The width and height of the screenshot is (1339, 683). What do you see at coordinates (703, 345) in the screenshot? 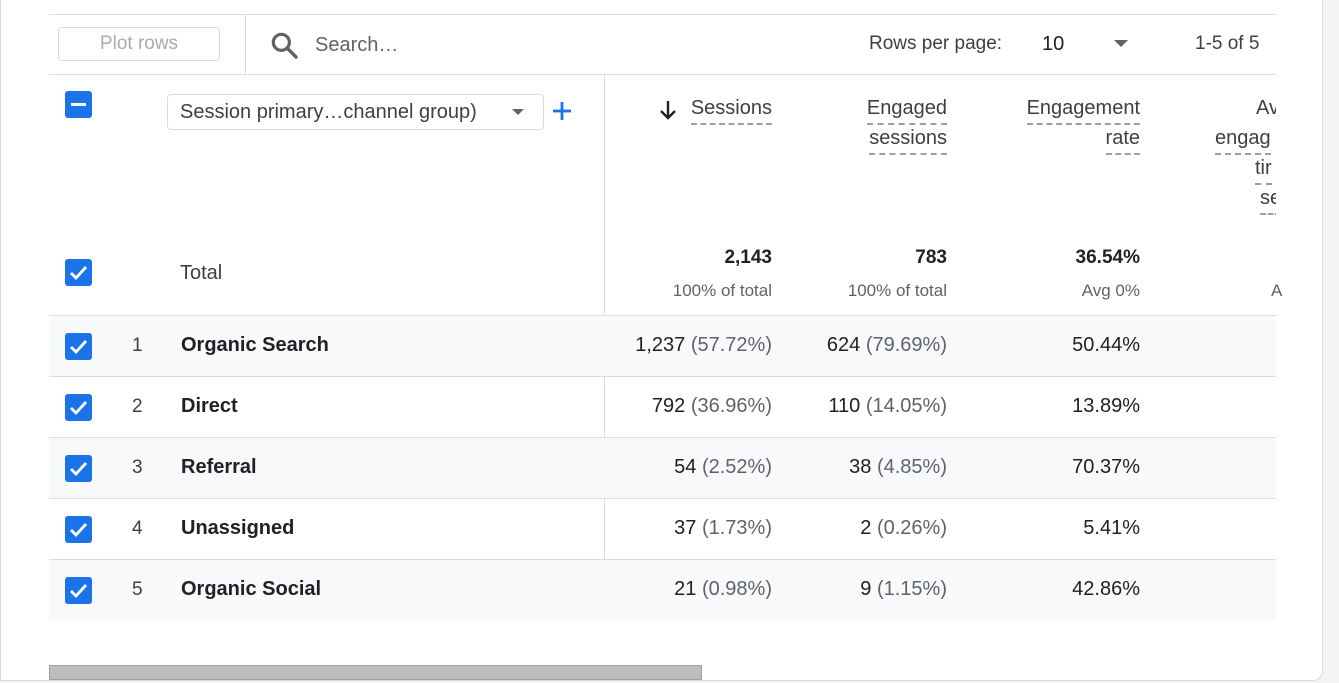
I see `row-sessions: 1,237 (57.72%)` at bounding box center [703, 345].